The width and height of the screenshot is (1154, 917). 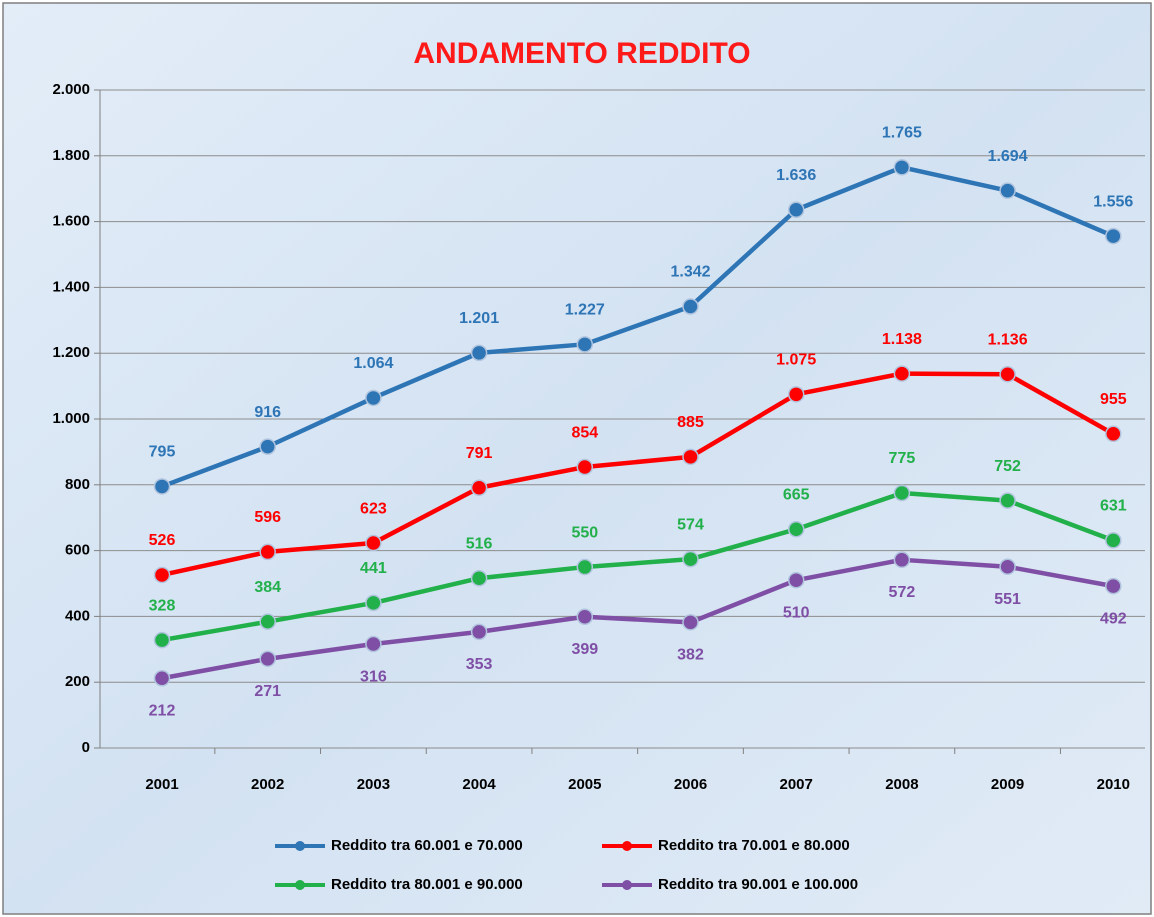 I want to click on data-label: 271, so click(x=267, y=691).